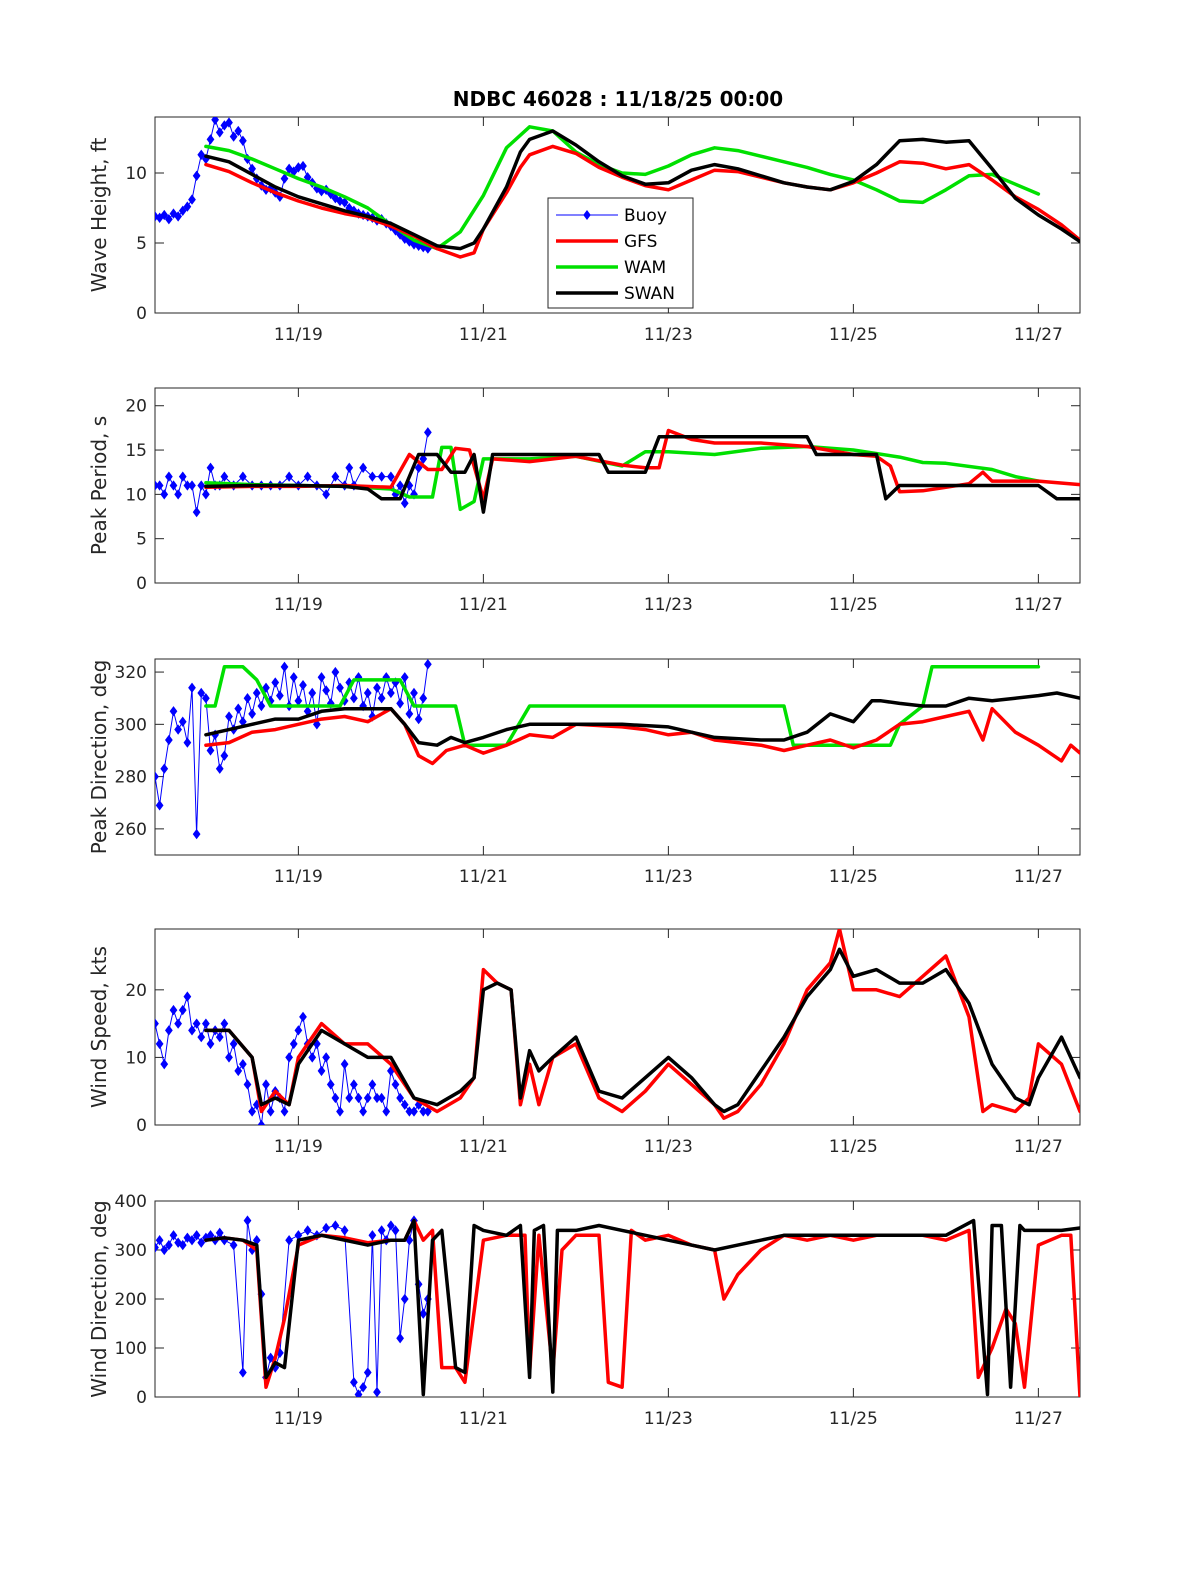 The width and height of the screenshot is (1200, 1575). What do you see at coordinates (618, 99) in the screenshot?
I see `chart-title: NDBC 46028 : 11/18/25 00:00` at bounding box center [618, 99].